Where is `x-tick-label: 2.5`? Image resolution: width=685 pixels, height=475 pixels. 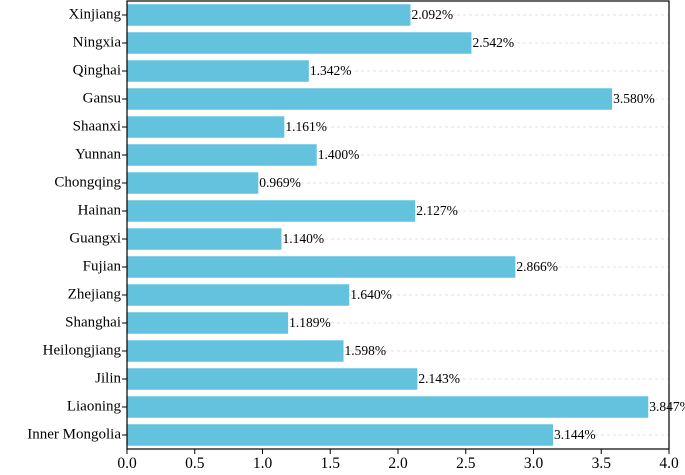
x-tick-label: 2.5 is located at coordinates (466, 463).